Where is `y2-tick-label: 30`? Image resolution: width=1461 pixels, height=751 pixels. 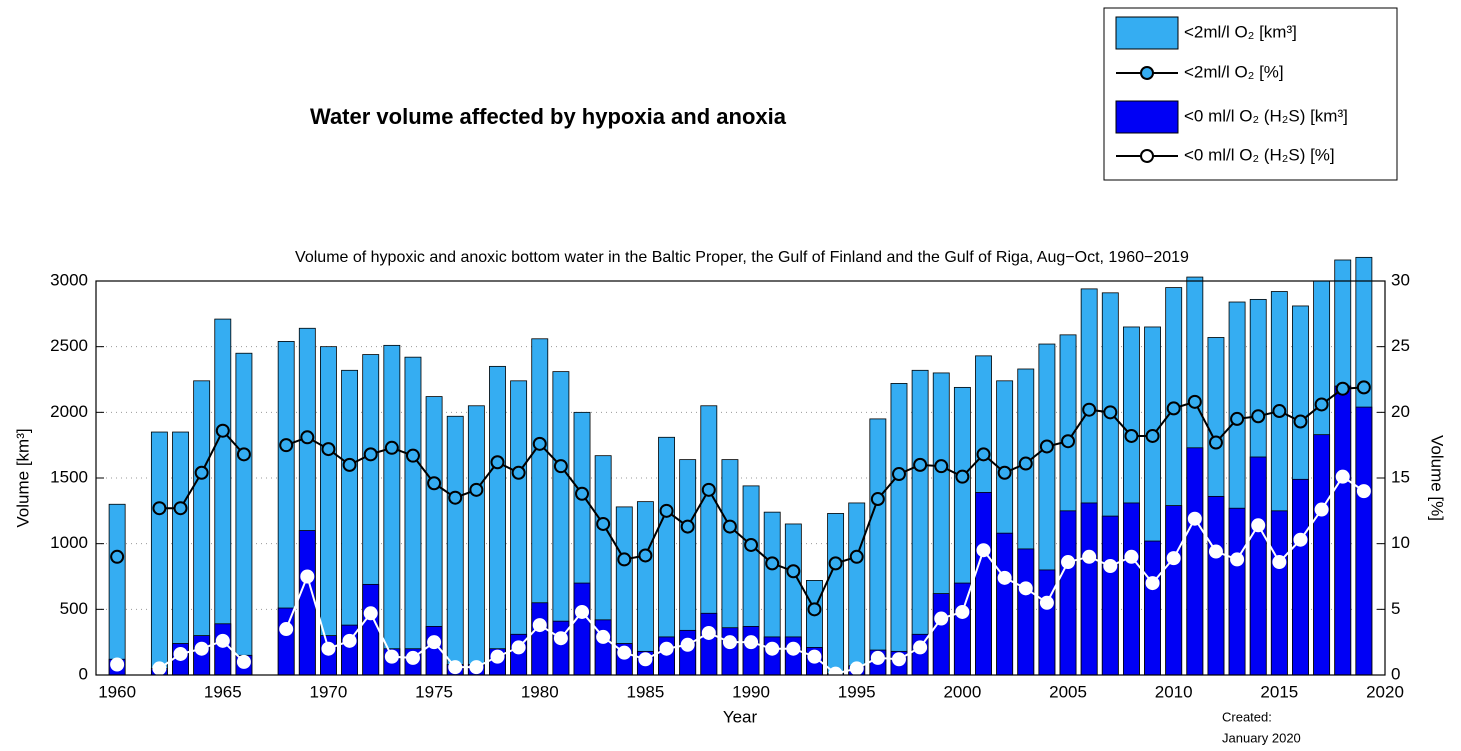
y2-tick-label: 30 is located at coordinates (1400, 279).